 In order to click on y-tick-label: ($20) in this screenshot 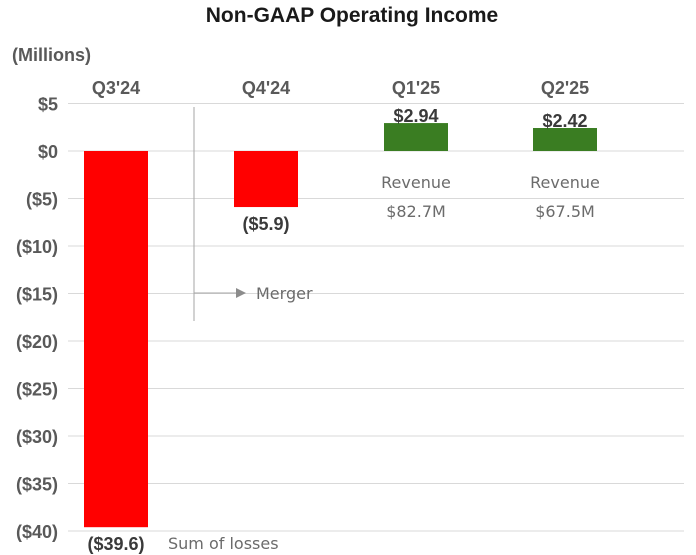, I will do `click(37, 342)`.